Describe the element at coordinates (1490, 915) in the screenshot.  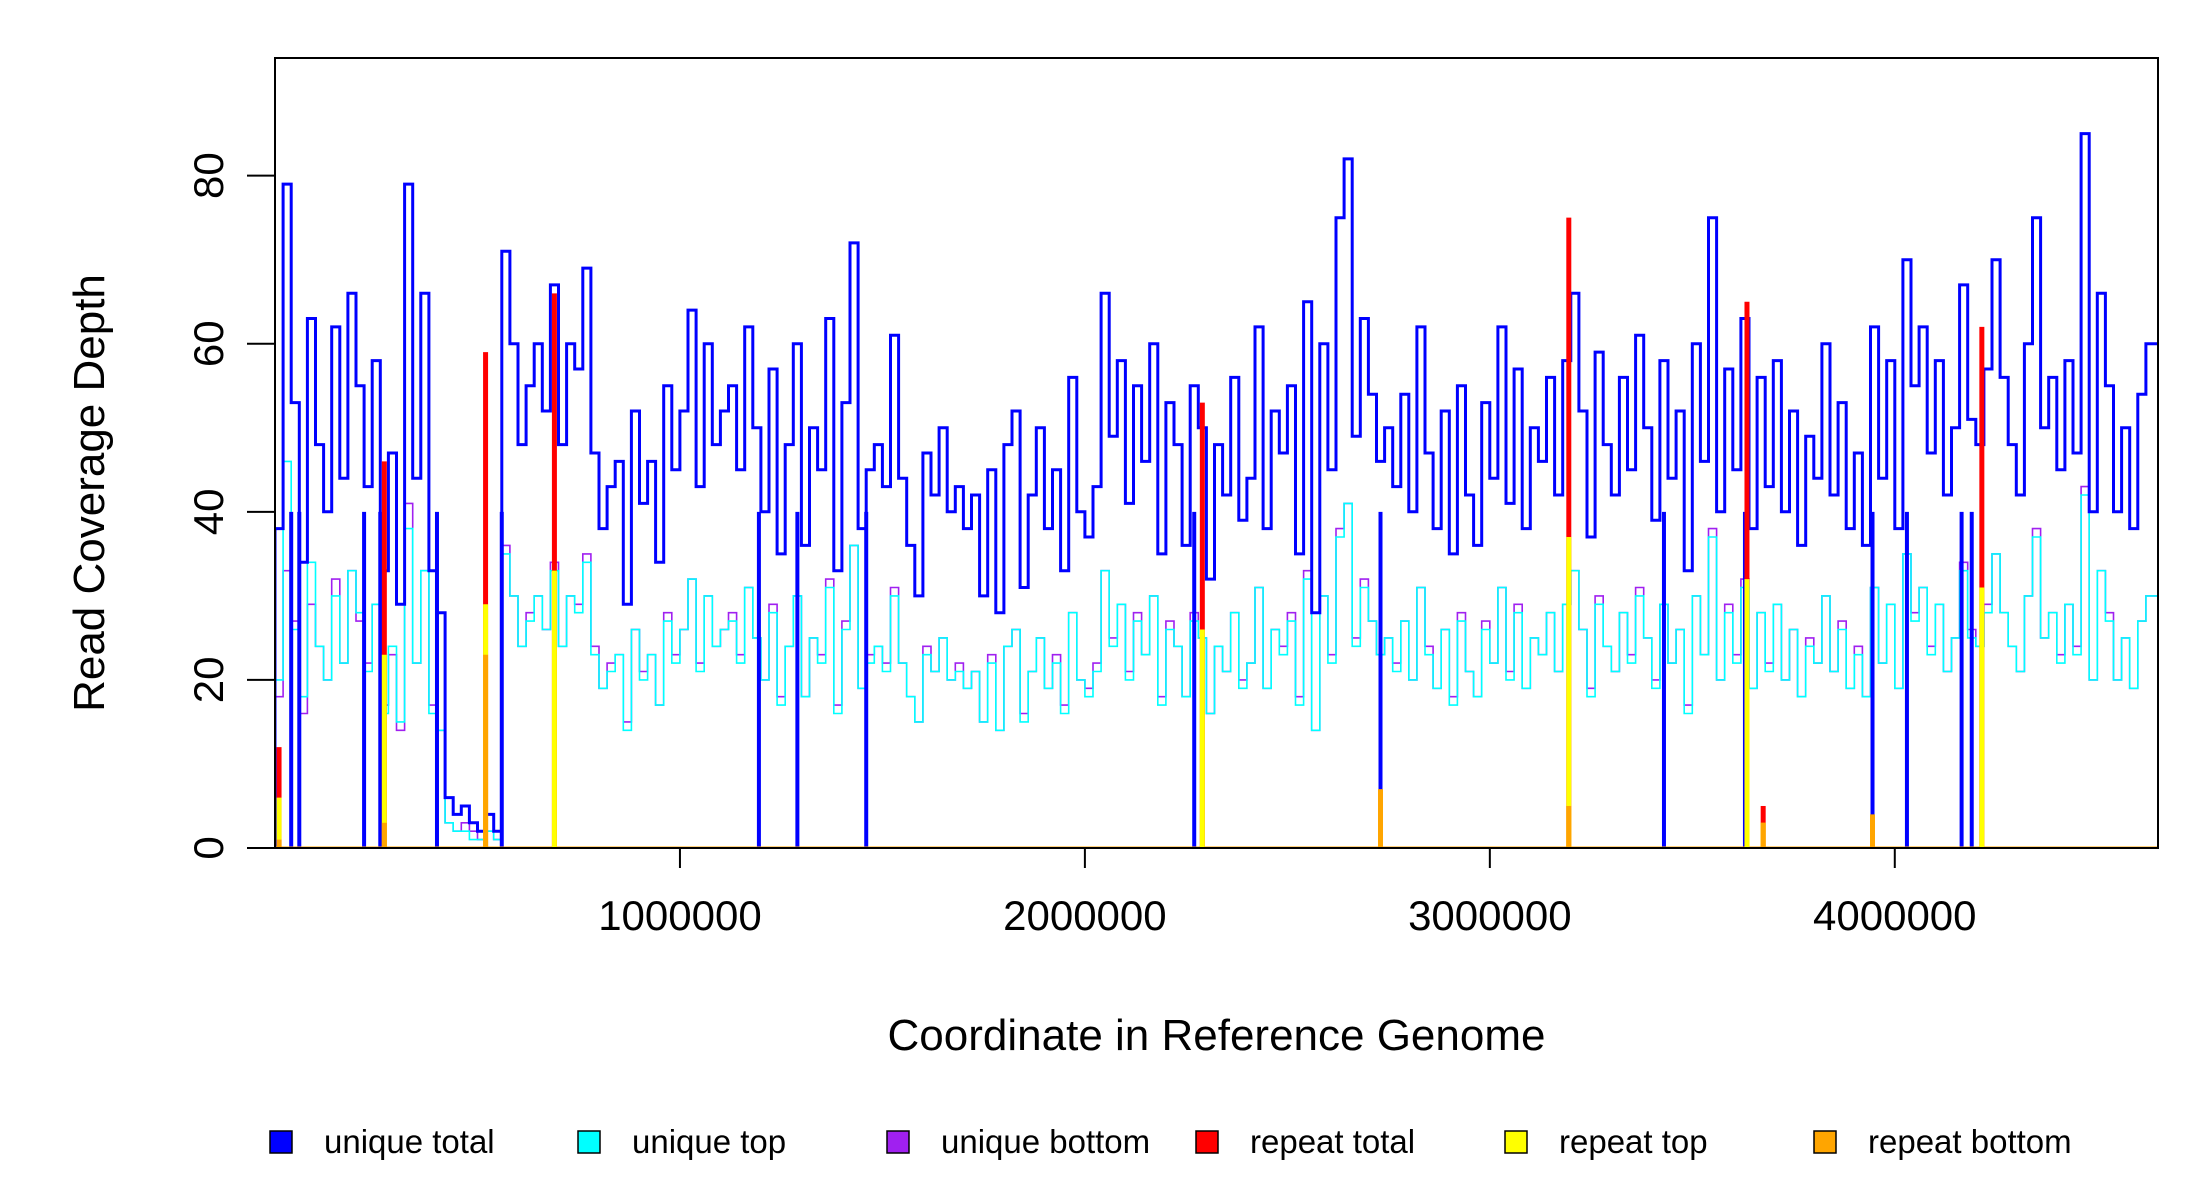
I see `x-tick-label: 3000000` at that location.